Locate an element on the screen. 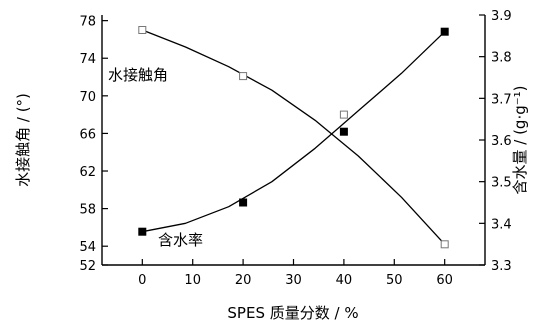 The image size is (547, 327). x-tick-label: 20 is located at coordinates (243, 280).